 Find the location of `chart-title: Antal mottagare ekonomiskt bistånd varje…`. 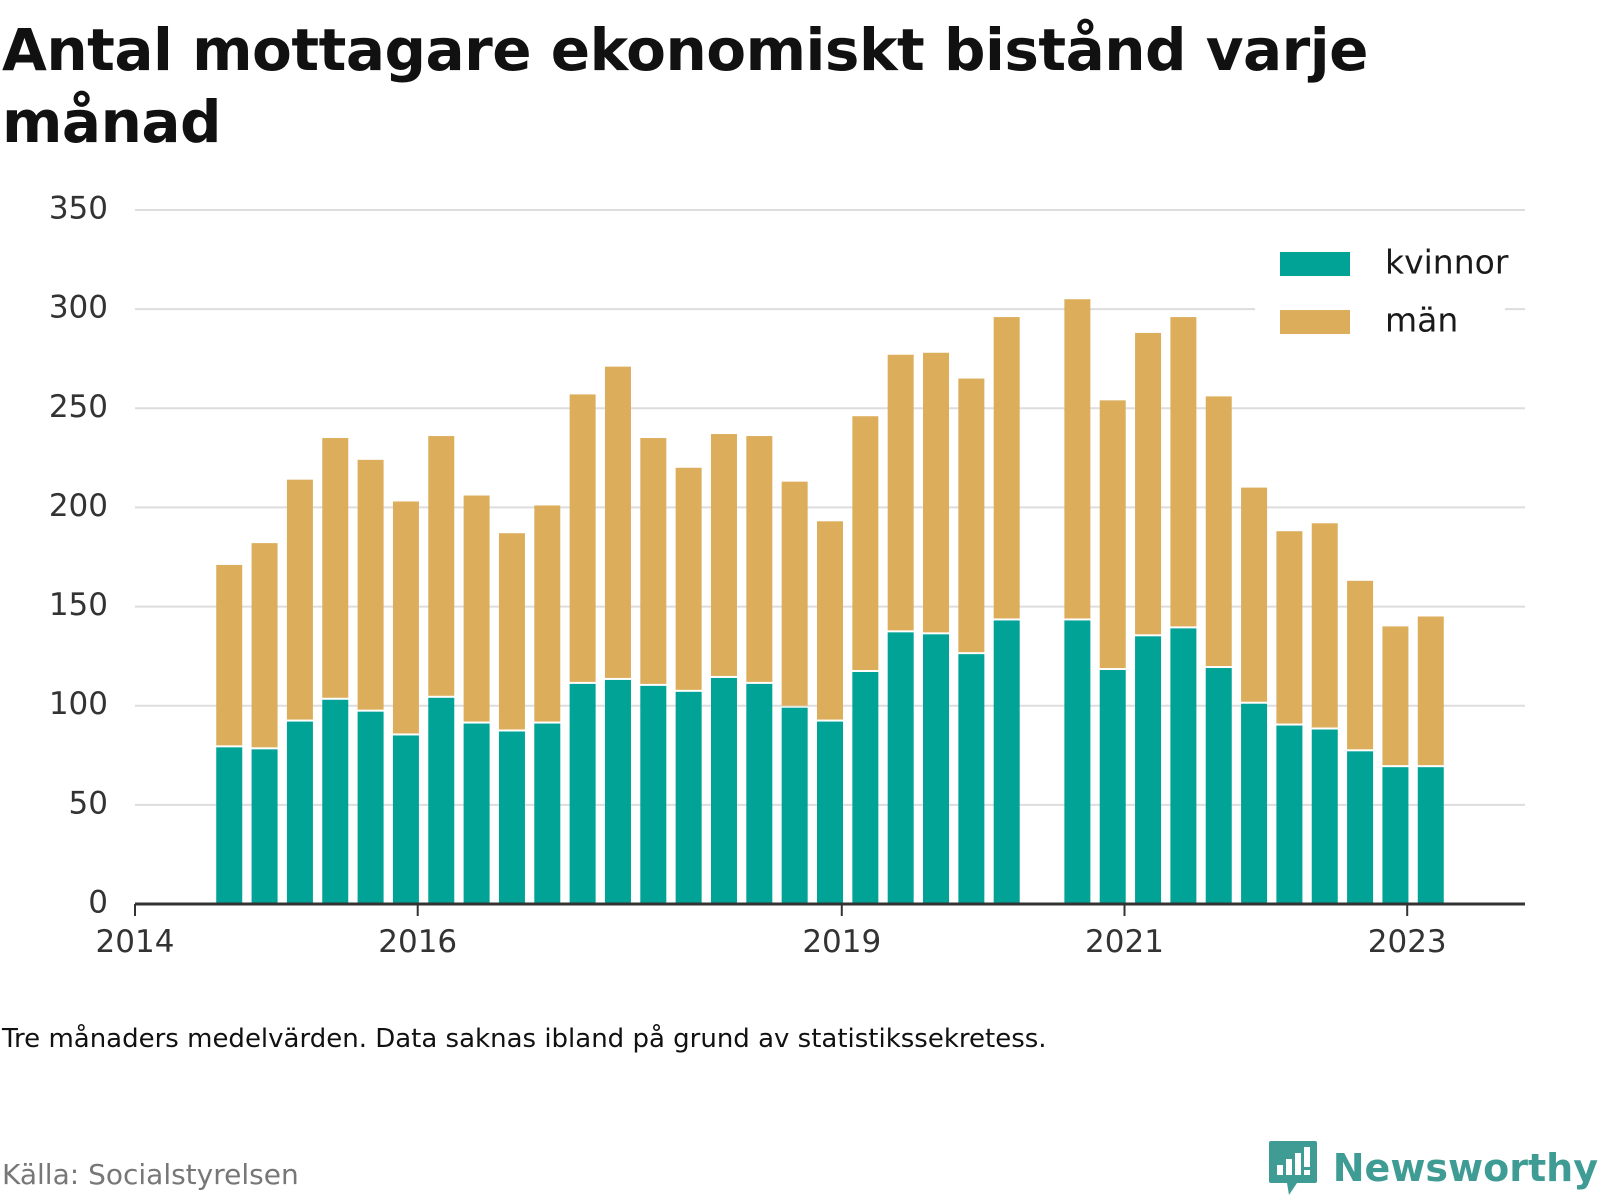

chart-title: Antal mottagare ekonomiskt bistånd varje… is located at coordinates (685, 86).